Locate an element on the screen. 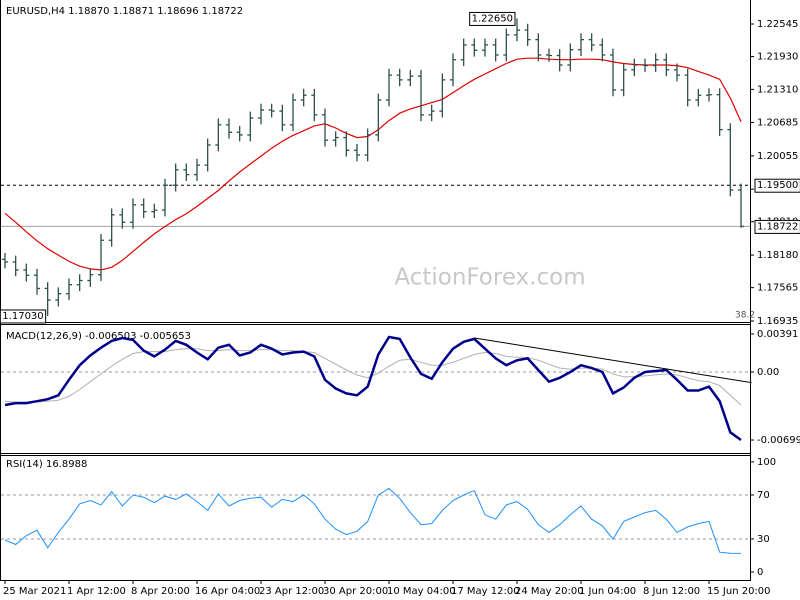 The image size is (800, 600). x-tick-label: 15 Jun 20:00 is located at coordinates (739, 591).